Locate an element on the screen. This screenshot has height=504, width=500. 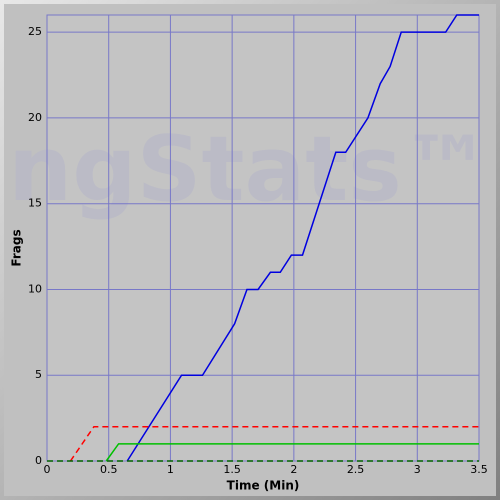
x-tick-label: 3.5 is located at coordinates (479, 469).